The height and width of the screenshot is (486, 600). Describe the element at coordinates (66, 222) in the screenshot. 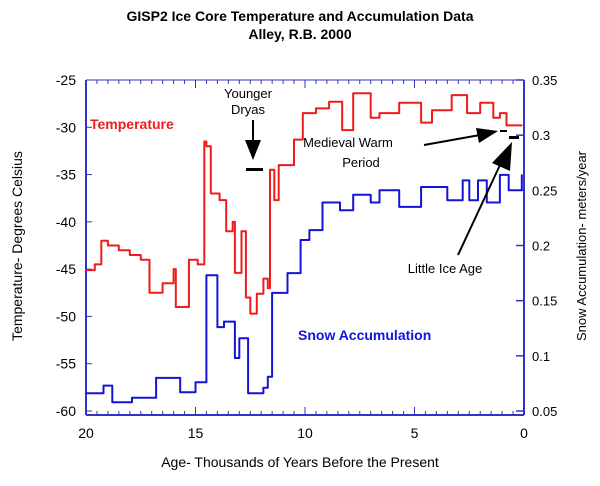

I see `y-left-tick-label: -40` at that location.